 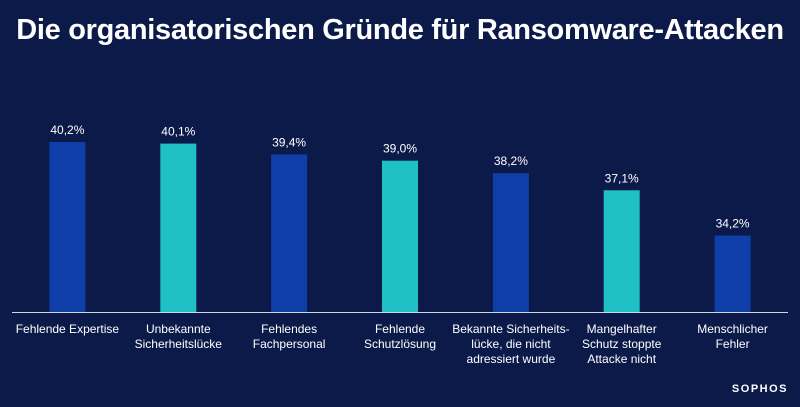 What do you see at coordinates (67, 130) in the screenshot?
I see `data-label-1: 40,2%` at bounding box center [67, 130].